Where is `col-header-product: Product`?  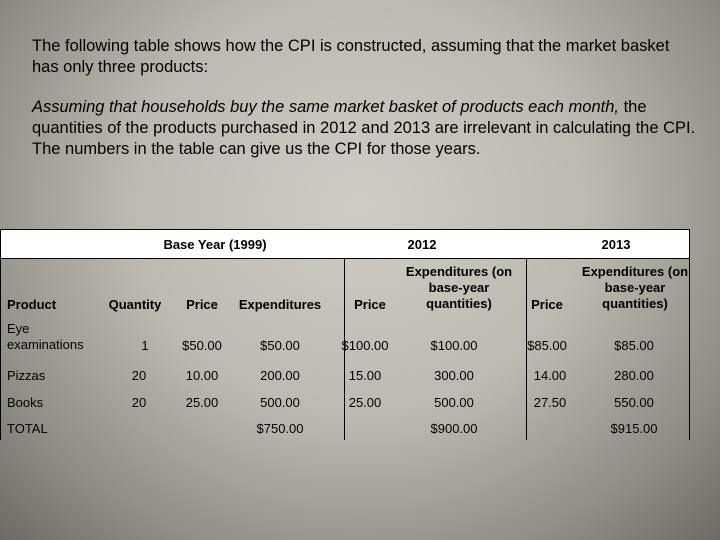
col-header-product: Product is located at coordinates (32, 304).